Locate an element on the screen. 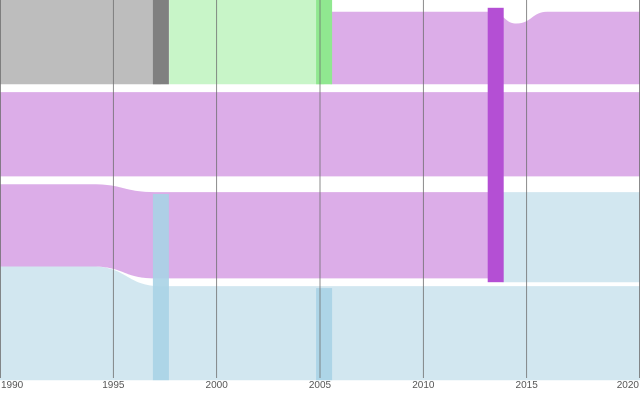 The width and height of the screenshot is (640, 400). node-gray-1997 is located at coordinates (160, 42).